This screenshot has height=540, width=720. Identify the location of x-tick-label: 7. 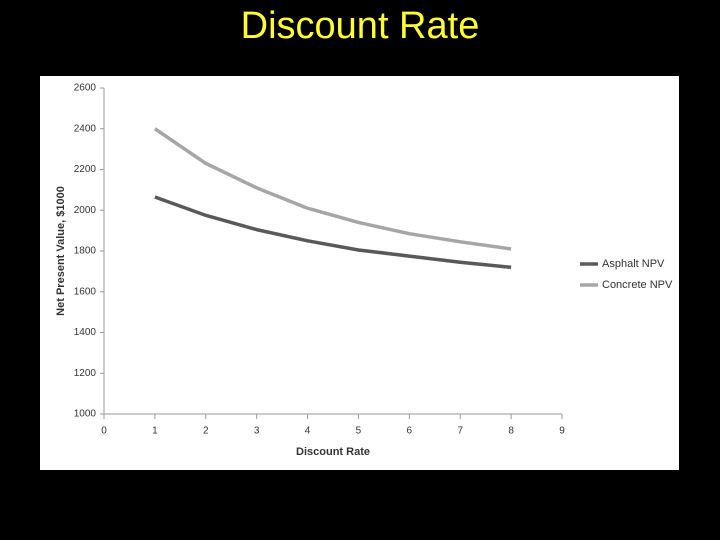
(460, 431).